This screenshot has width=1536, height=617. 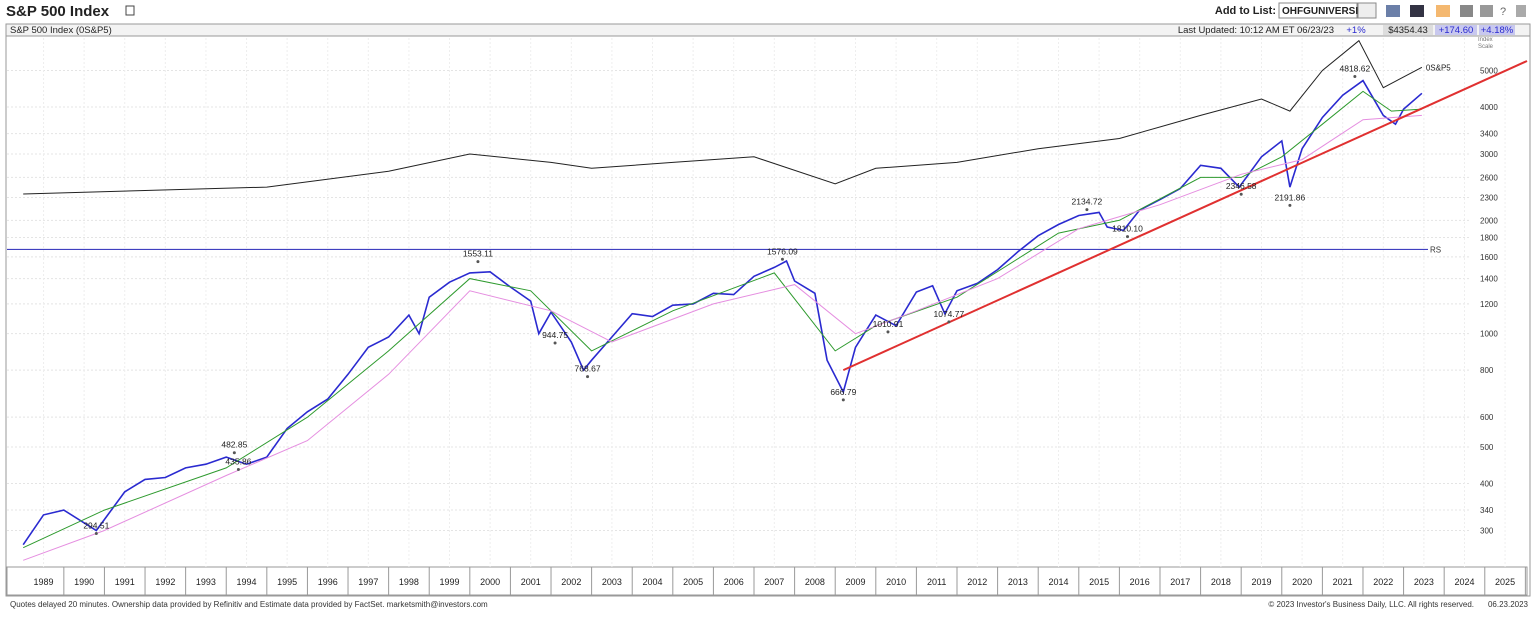 What do you see at coordinates (1099, 582) in the screenshot?
I see `x-tick-label: 2015` at bounding box center [1099, 582].